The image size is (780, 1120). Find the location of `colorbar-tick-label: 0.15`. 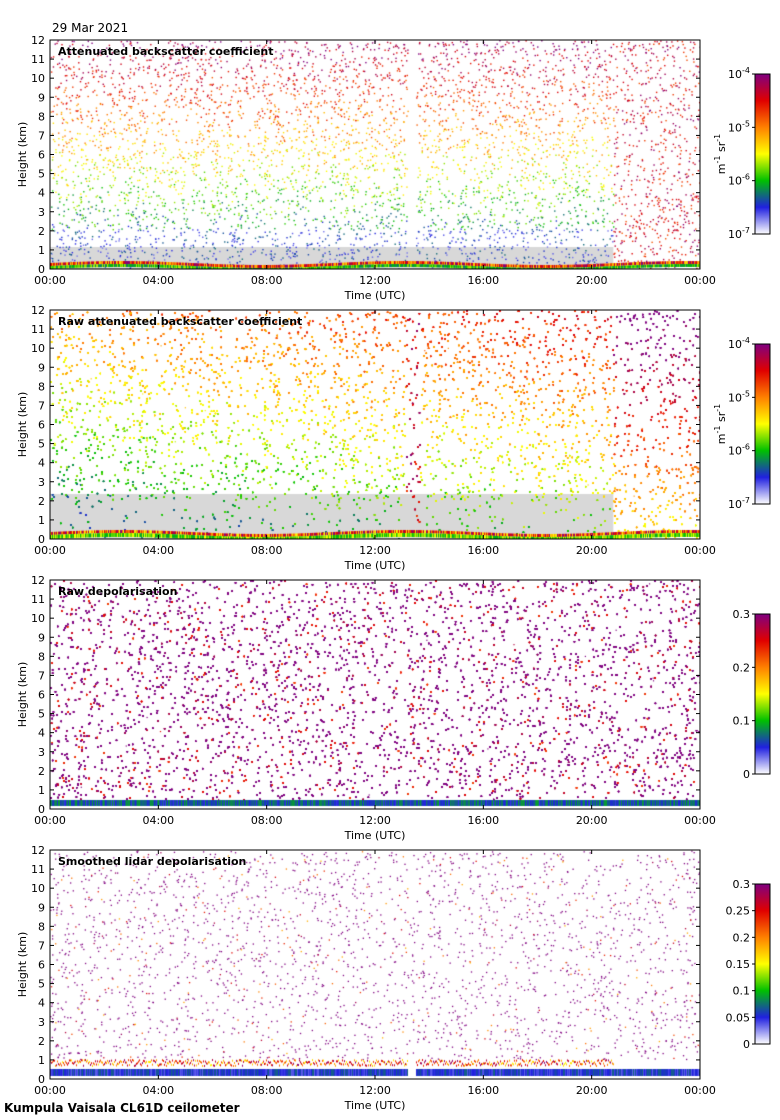

colorbar-tick-label: 0.15 is located at coordinates (738, 964).